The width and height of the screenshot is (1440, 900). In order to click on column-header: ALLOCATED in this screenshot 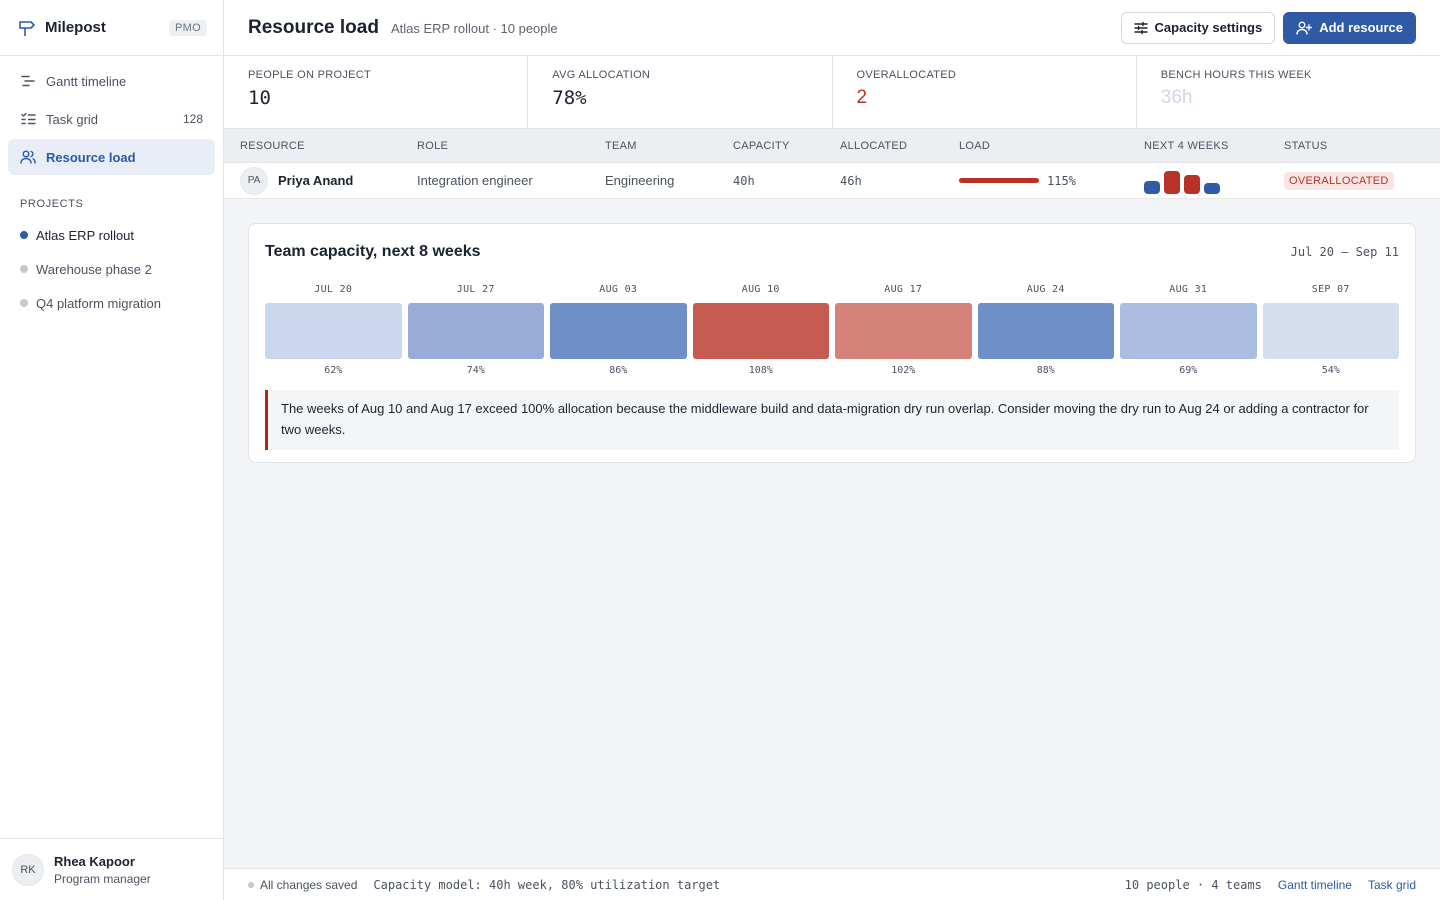, I will do `click(874, 145)`.